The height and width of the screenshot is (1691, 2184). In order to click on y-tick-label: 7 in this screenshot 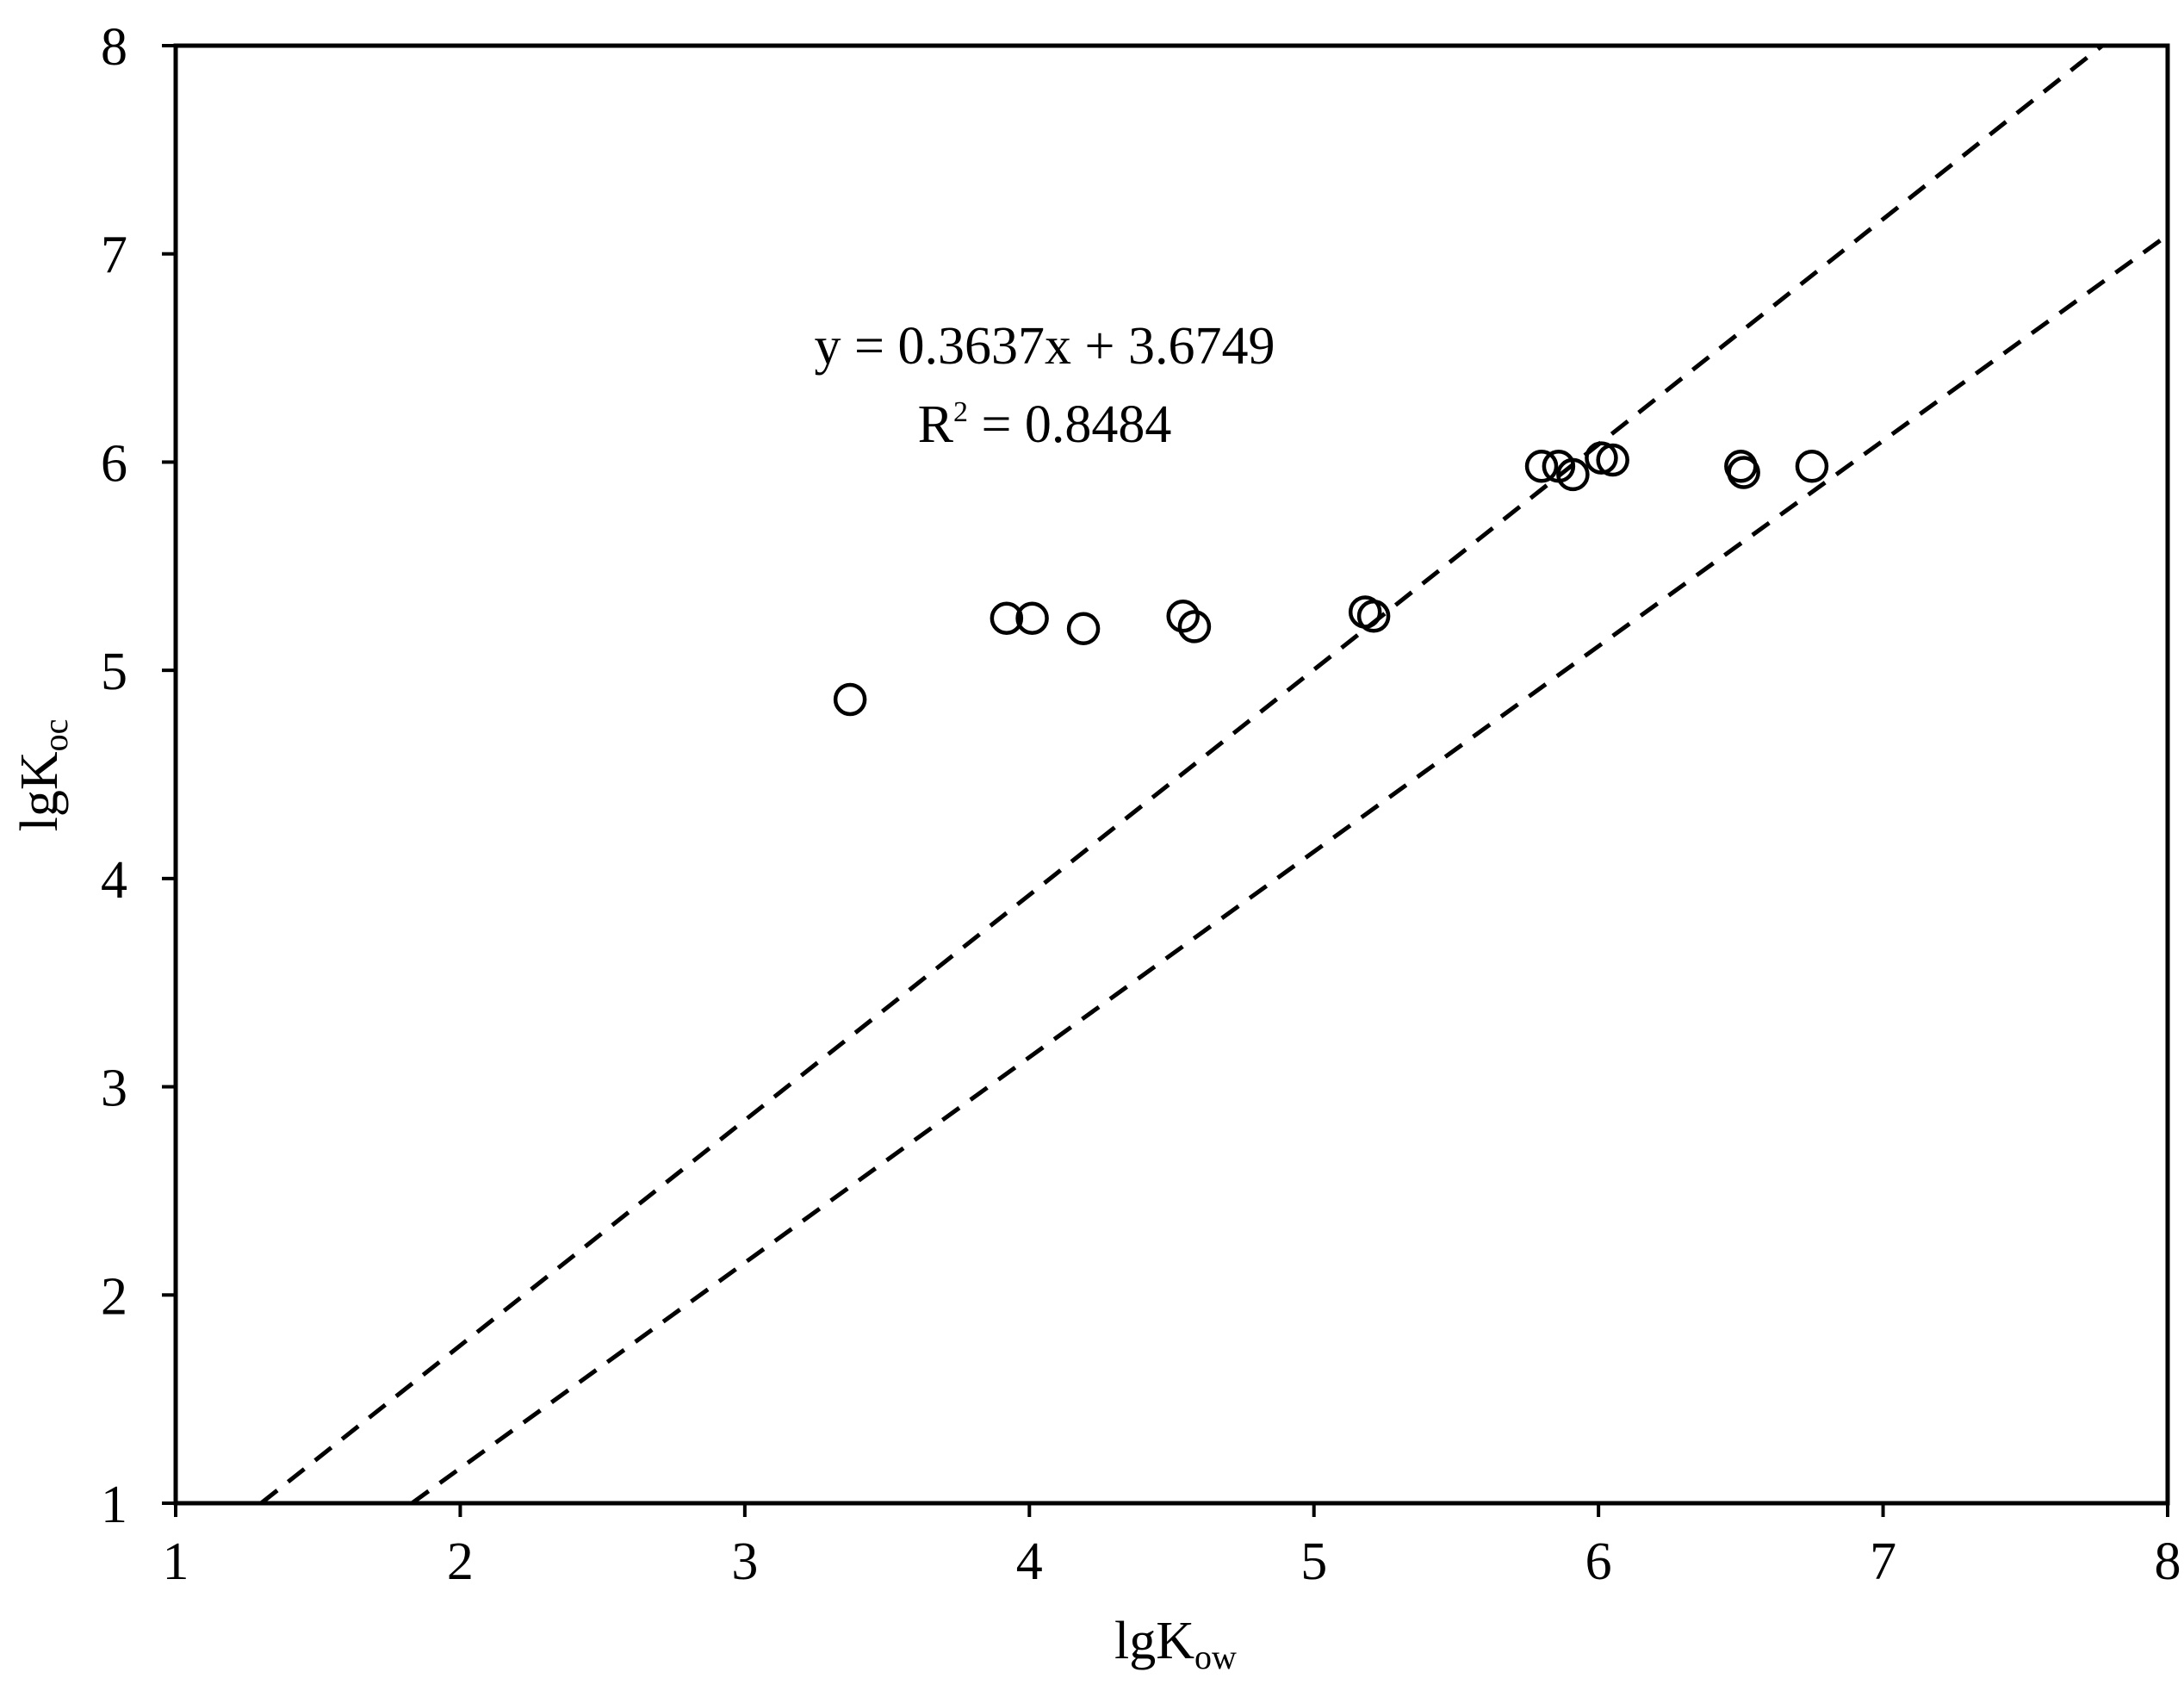, I will do `click(114, 256)`.